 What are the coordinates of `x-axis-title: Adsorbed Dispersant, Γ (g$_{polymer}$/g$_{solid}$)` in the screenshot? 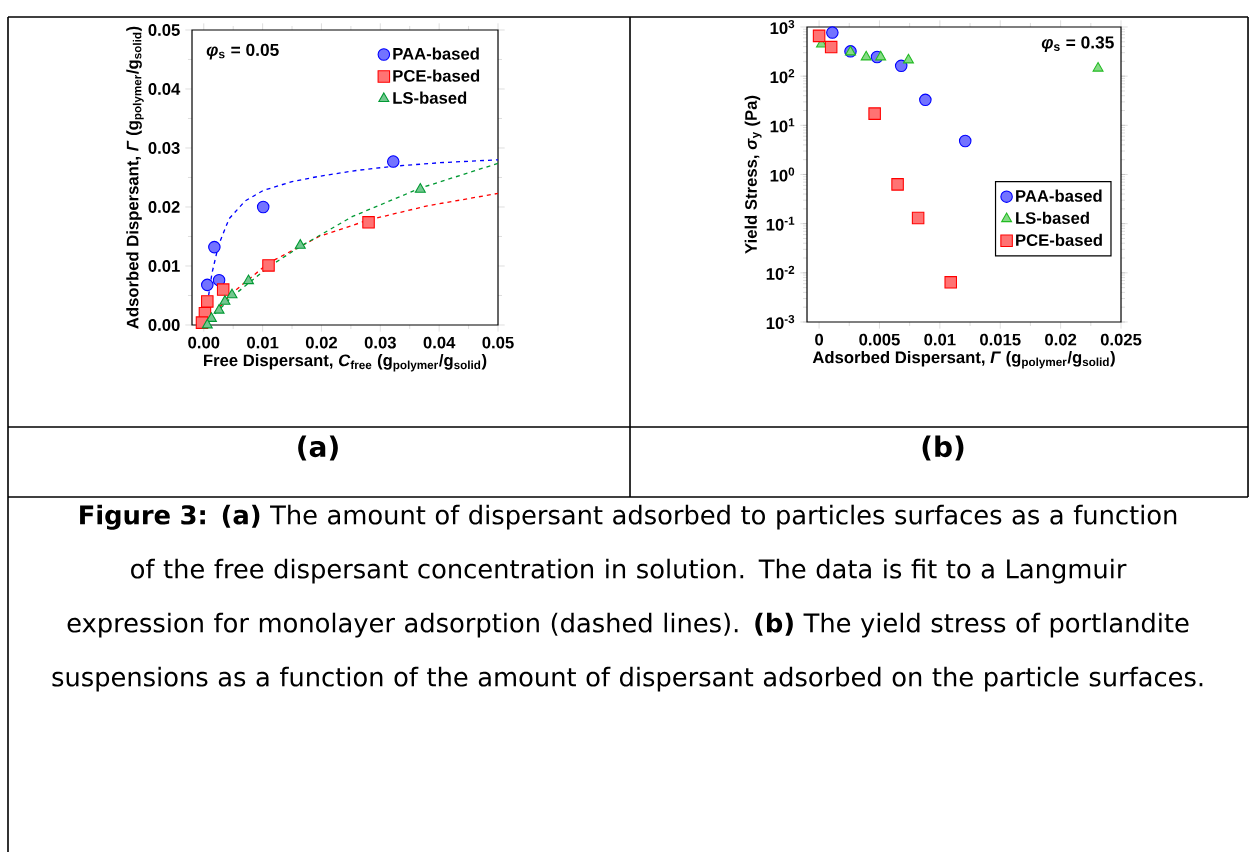 It's located at (963, 360).